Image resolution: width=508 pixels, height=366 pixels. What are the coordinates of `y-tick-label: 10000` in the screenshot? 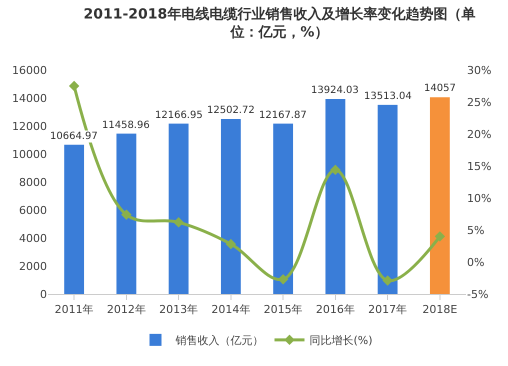 It's located at (29, 154).